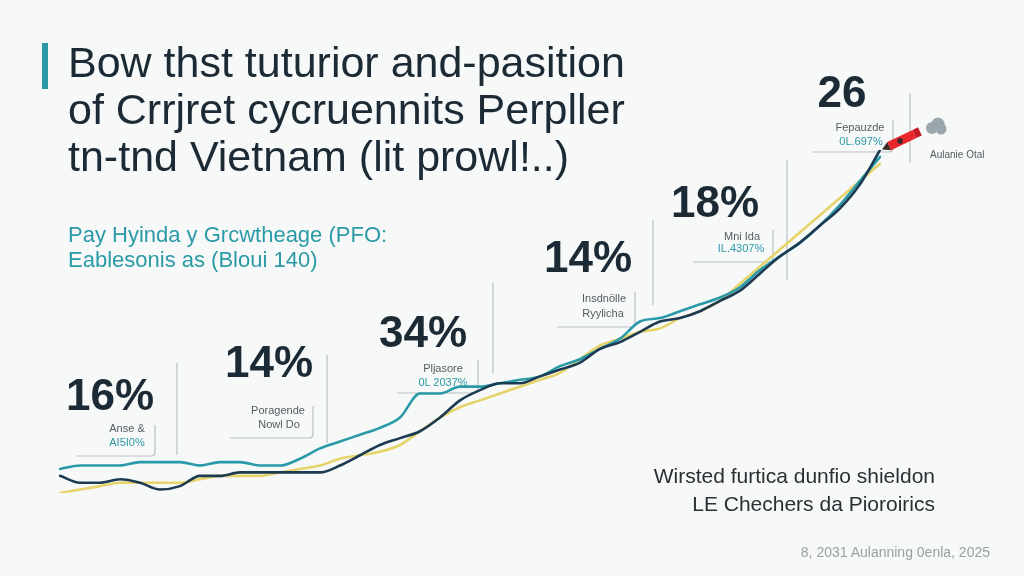  Describe the element at coordinates (346, 109) in the screenshot. I see `chart-title: Bow thst tuturior and-pasition of Crrjret cycruennits Perpller tn-tnd Vietnam (lit prowl!..)` at that location.